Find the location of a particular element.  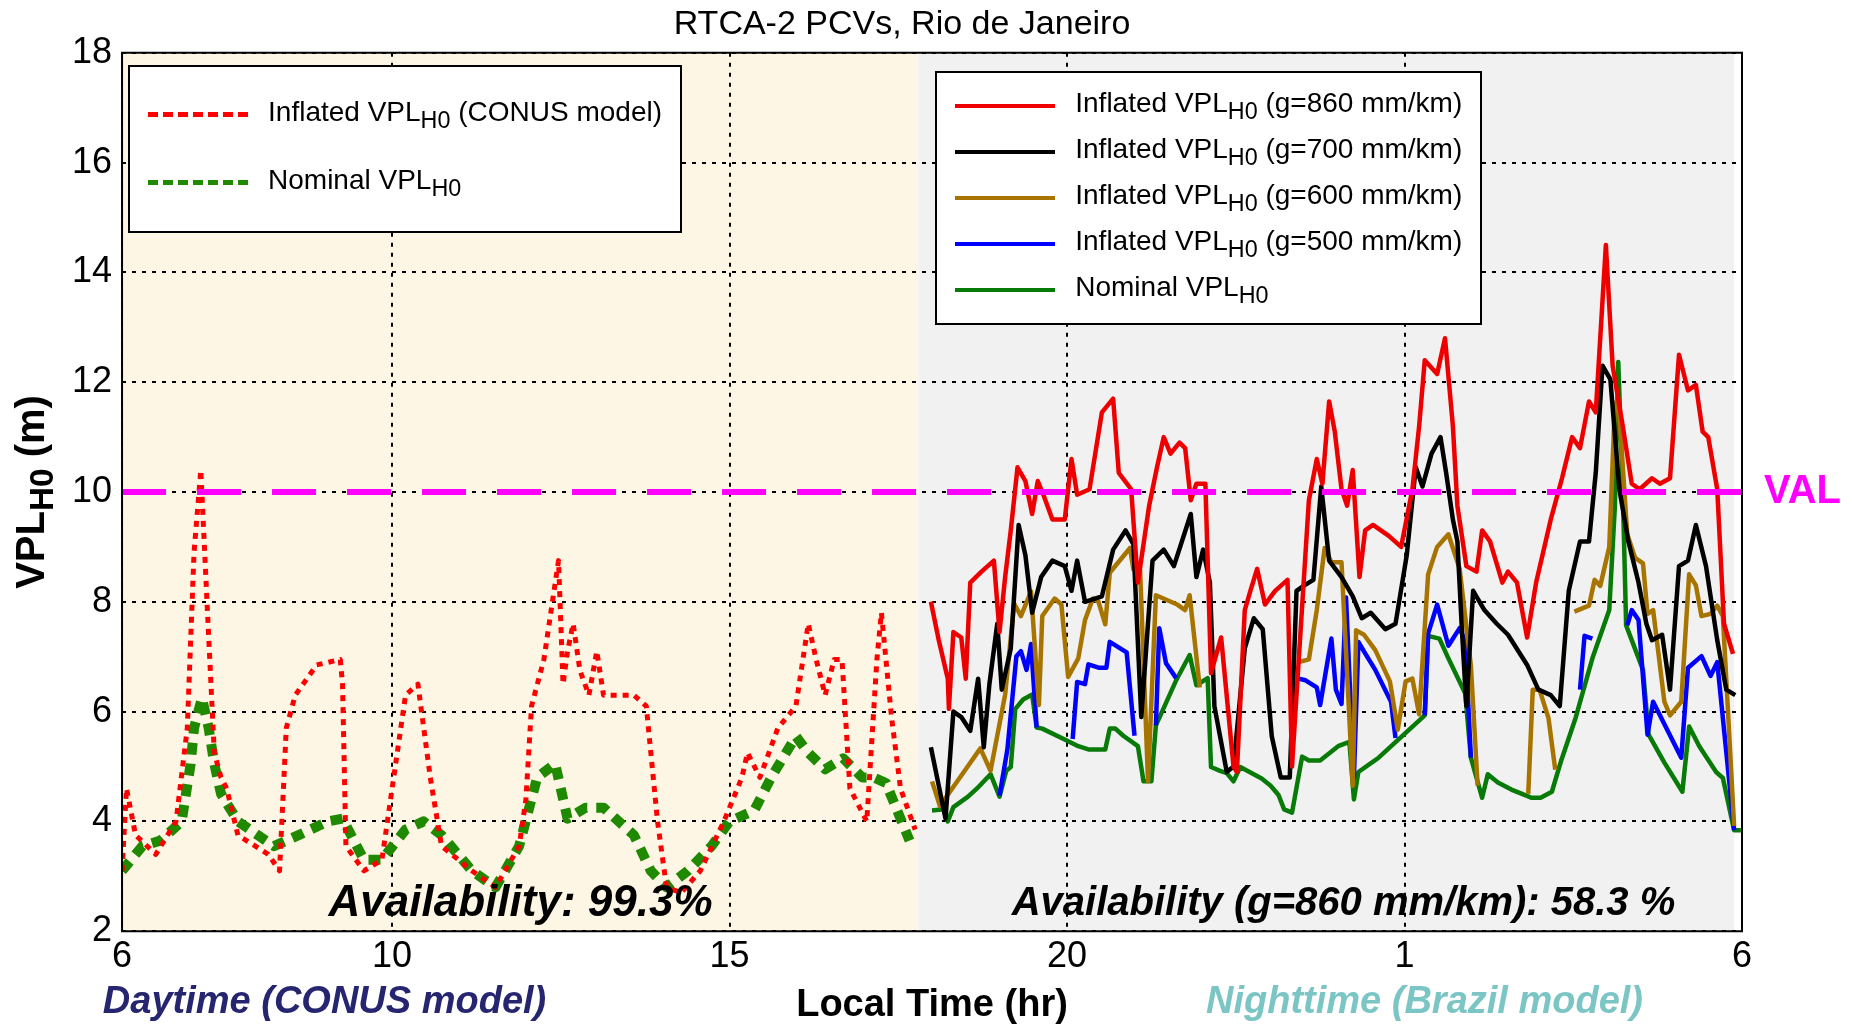

y-tick-label: 8 is located at coordinates (102, 599).